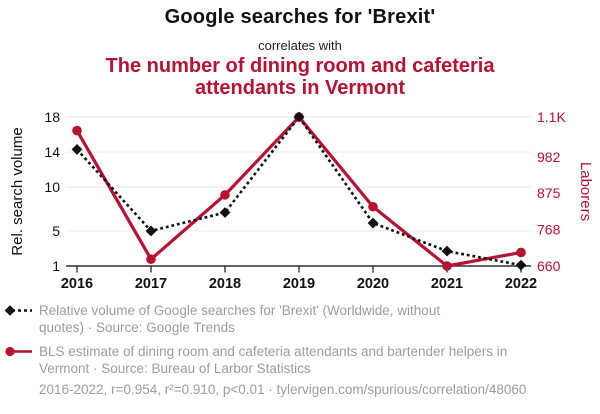  Describe the element at coordinates (18, 360) in the screenshot. I see `circle-solid-legend-icon` at that location.